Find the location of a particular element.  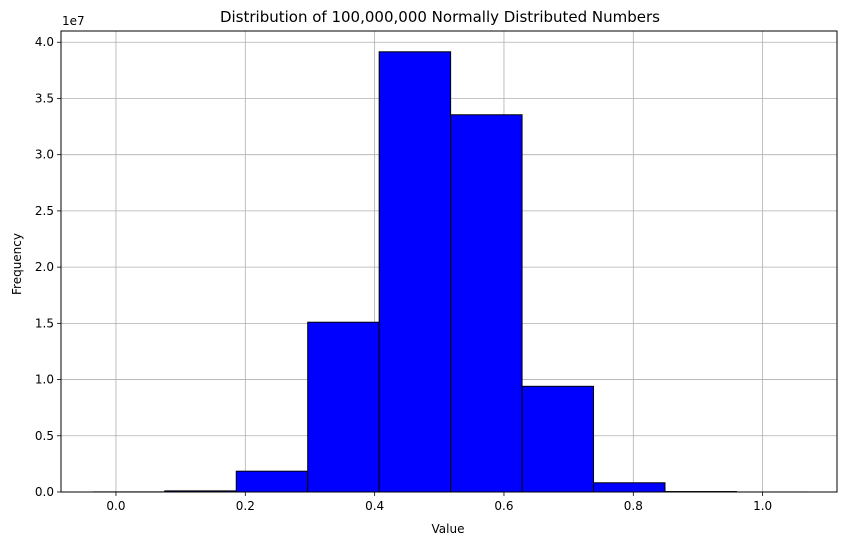

x-tick-label: 0.8 is located at coordinates (633, 506).